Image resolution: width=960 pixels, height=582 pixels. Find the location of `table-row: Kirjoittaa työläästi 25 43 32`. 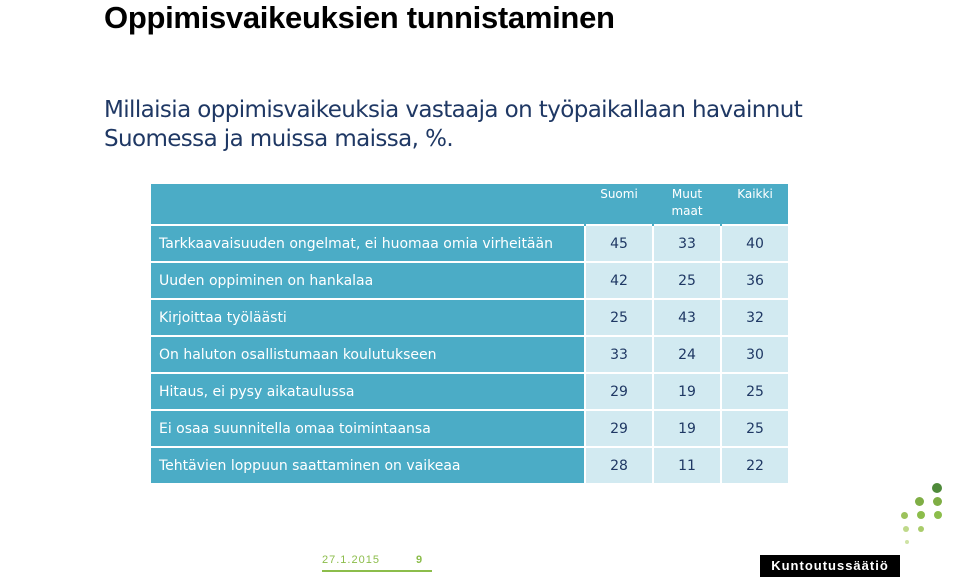

table-row: Kirjoittaa työläästi 25 43 32 is located at coordinates (469, 317).